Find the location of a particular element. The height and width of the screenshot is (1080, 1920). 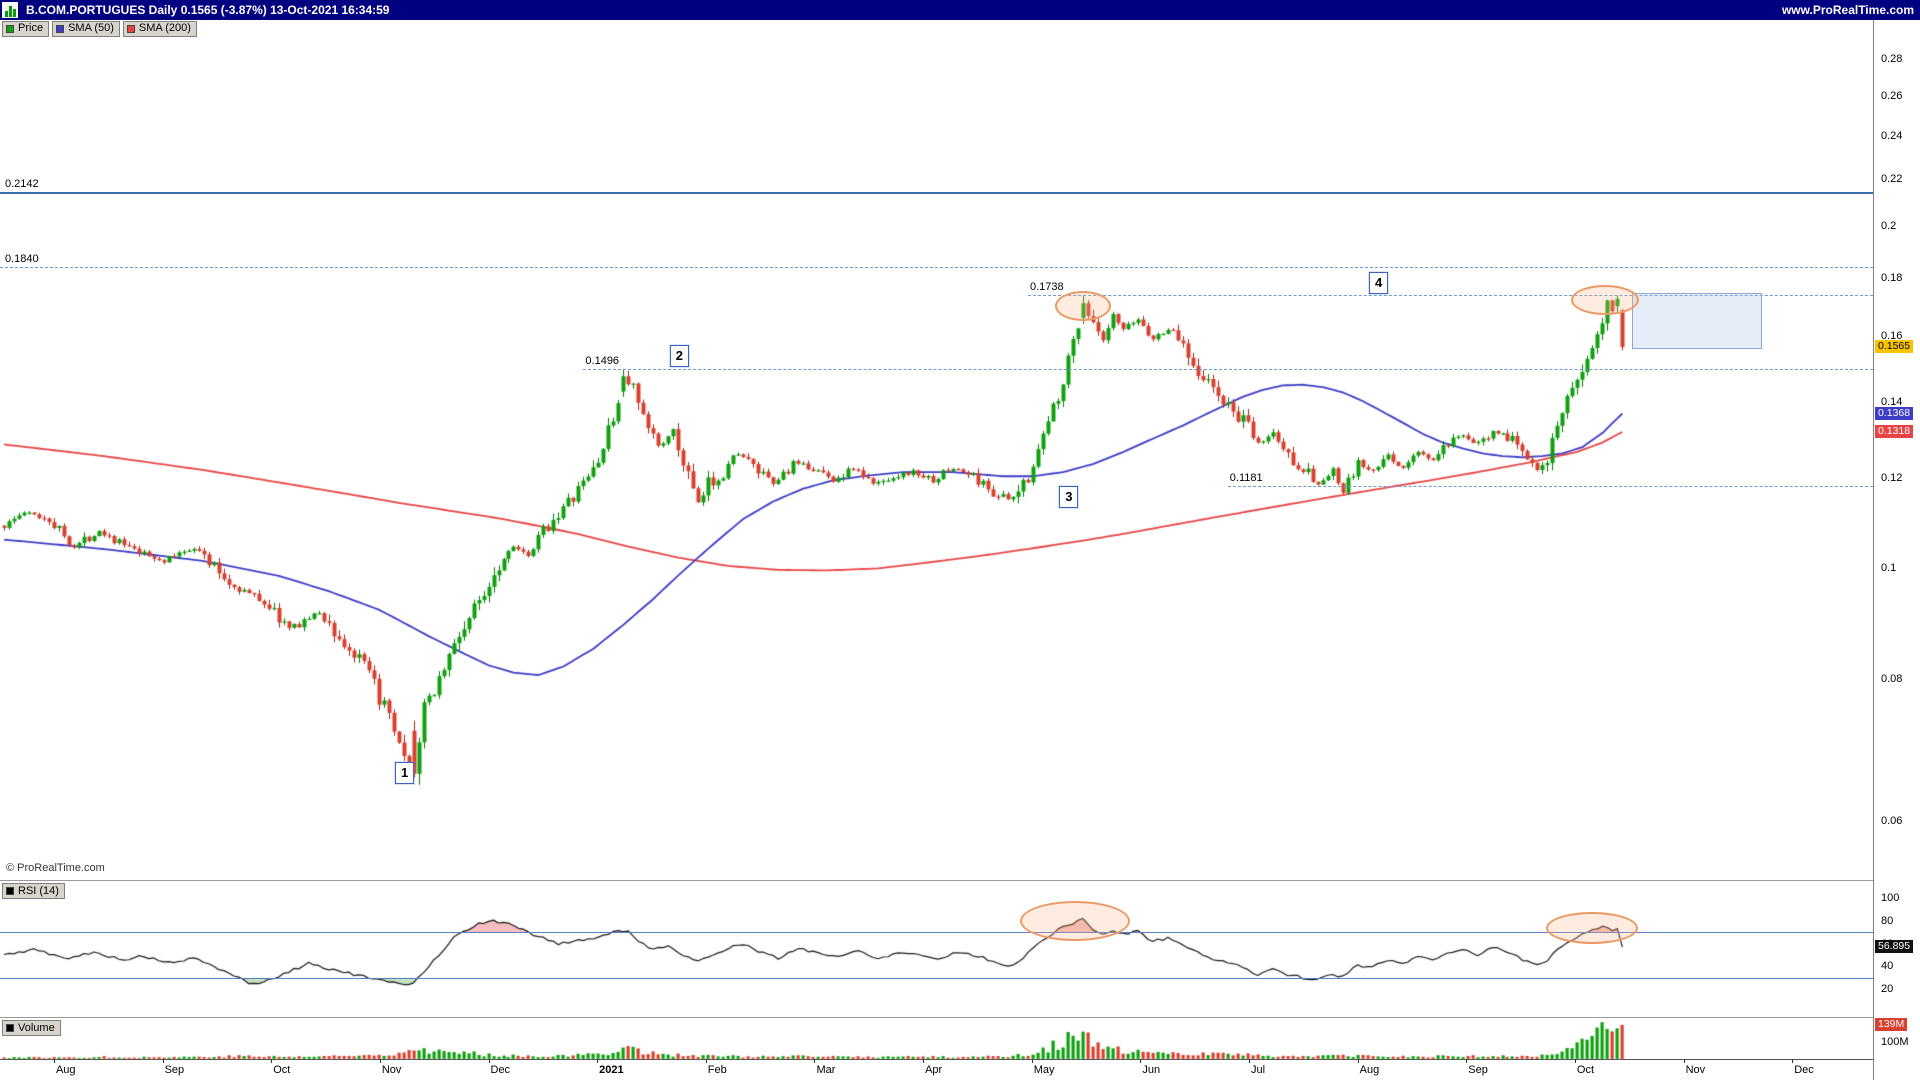

wave-count-label-2: 2 is located at coordinates (679, 355).